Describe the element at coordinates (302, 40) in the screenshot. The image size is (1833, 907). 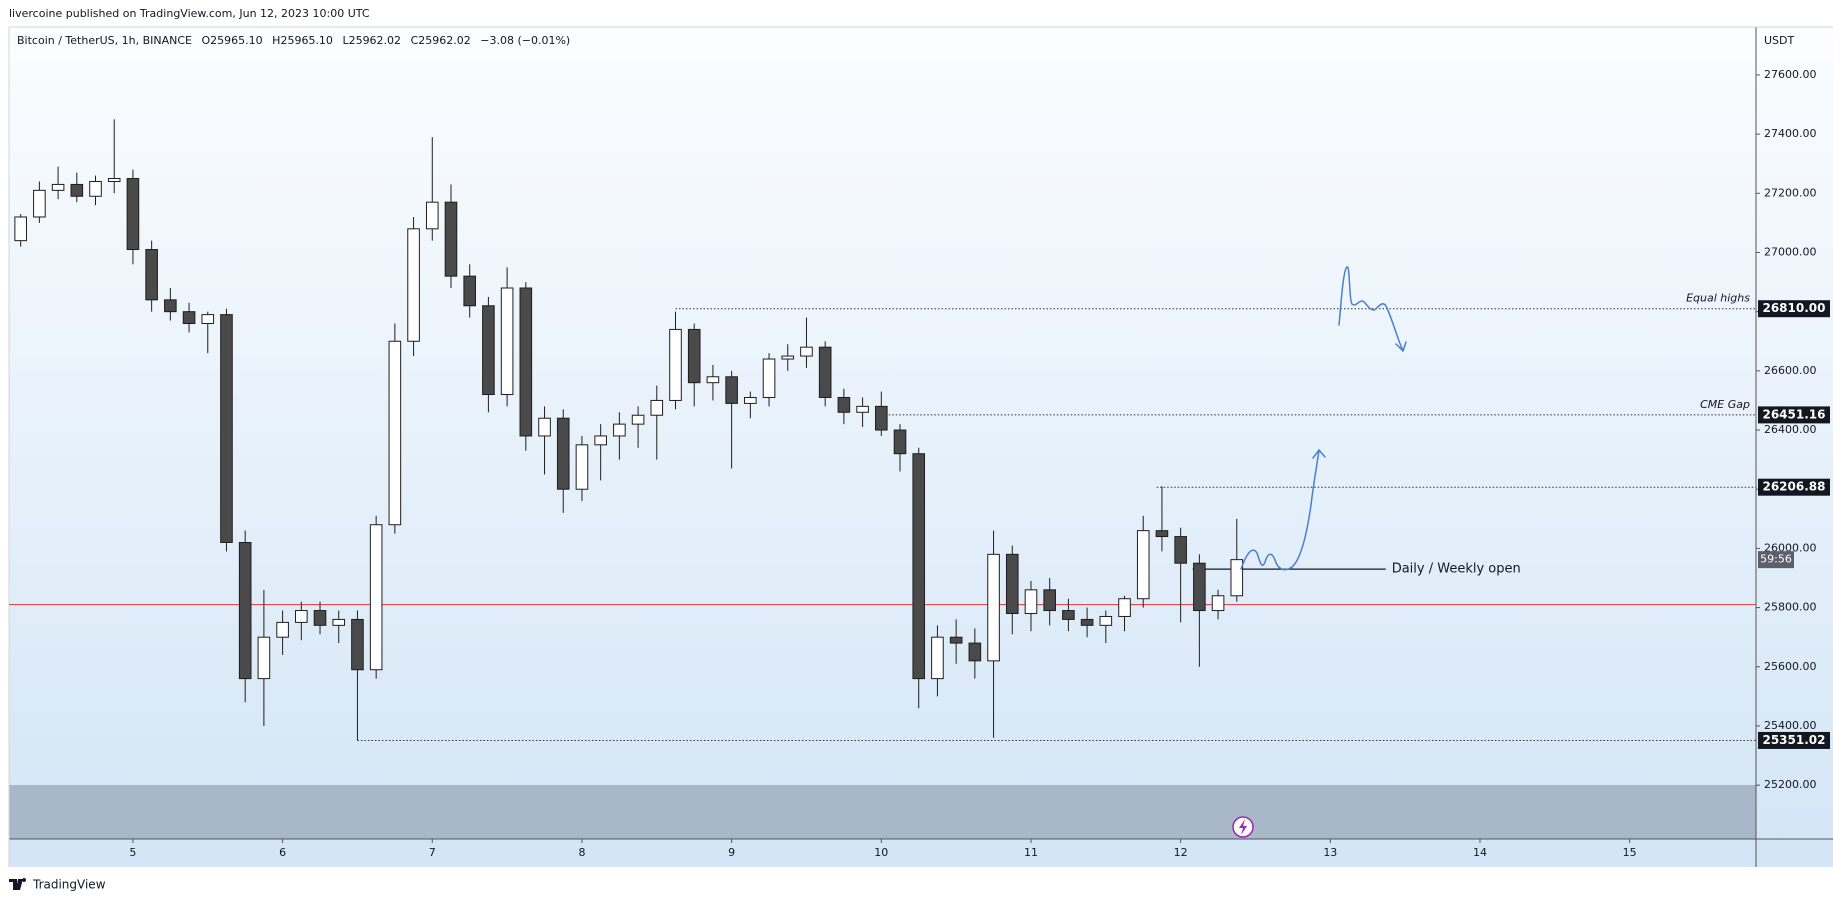
I see `legend-value: H25965.10` at that location.